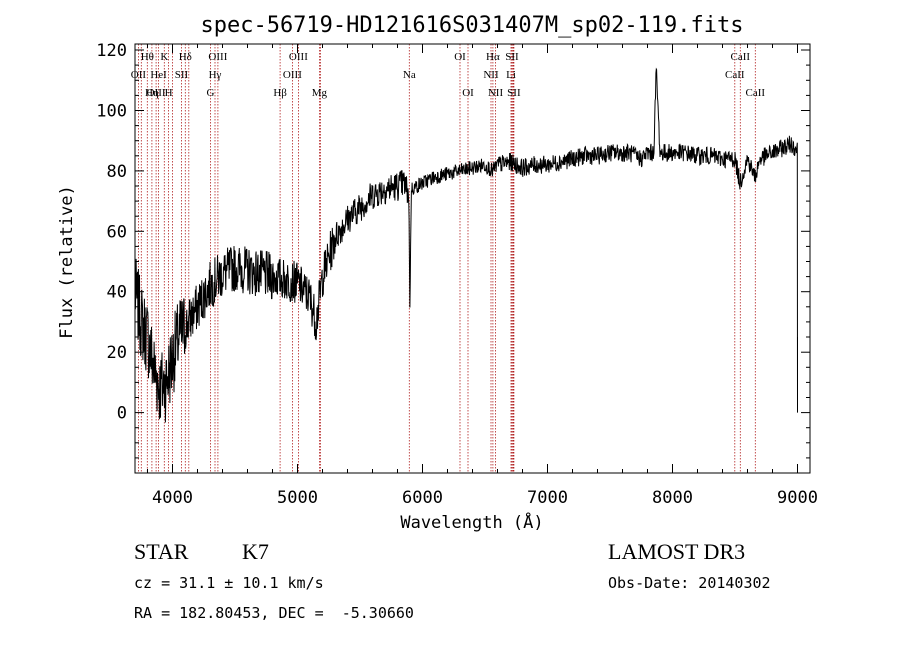 This screenshot has width=900, height=649. What do you see at coordinates (320, 93) in the screenshot?
I see `spectral-line-label: Mg` at bounding box center [320, 93].